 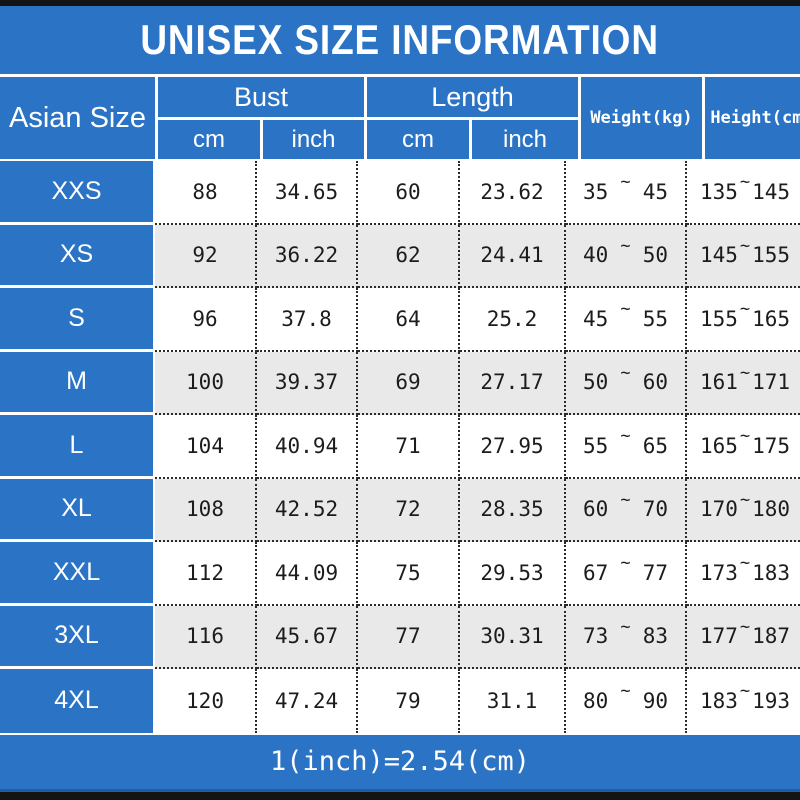 What do you see at coordinates (771, 572) in the screenshot?
I see `height-range-cell-max: 183` at bounding box center [771, 572].